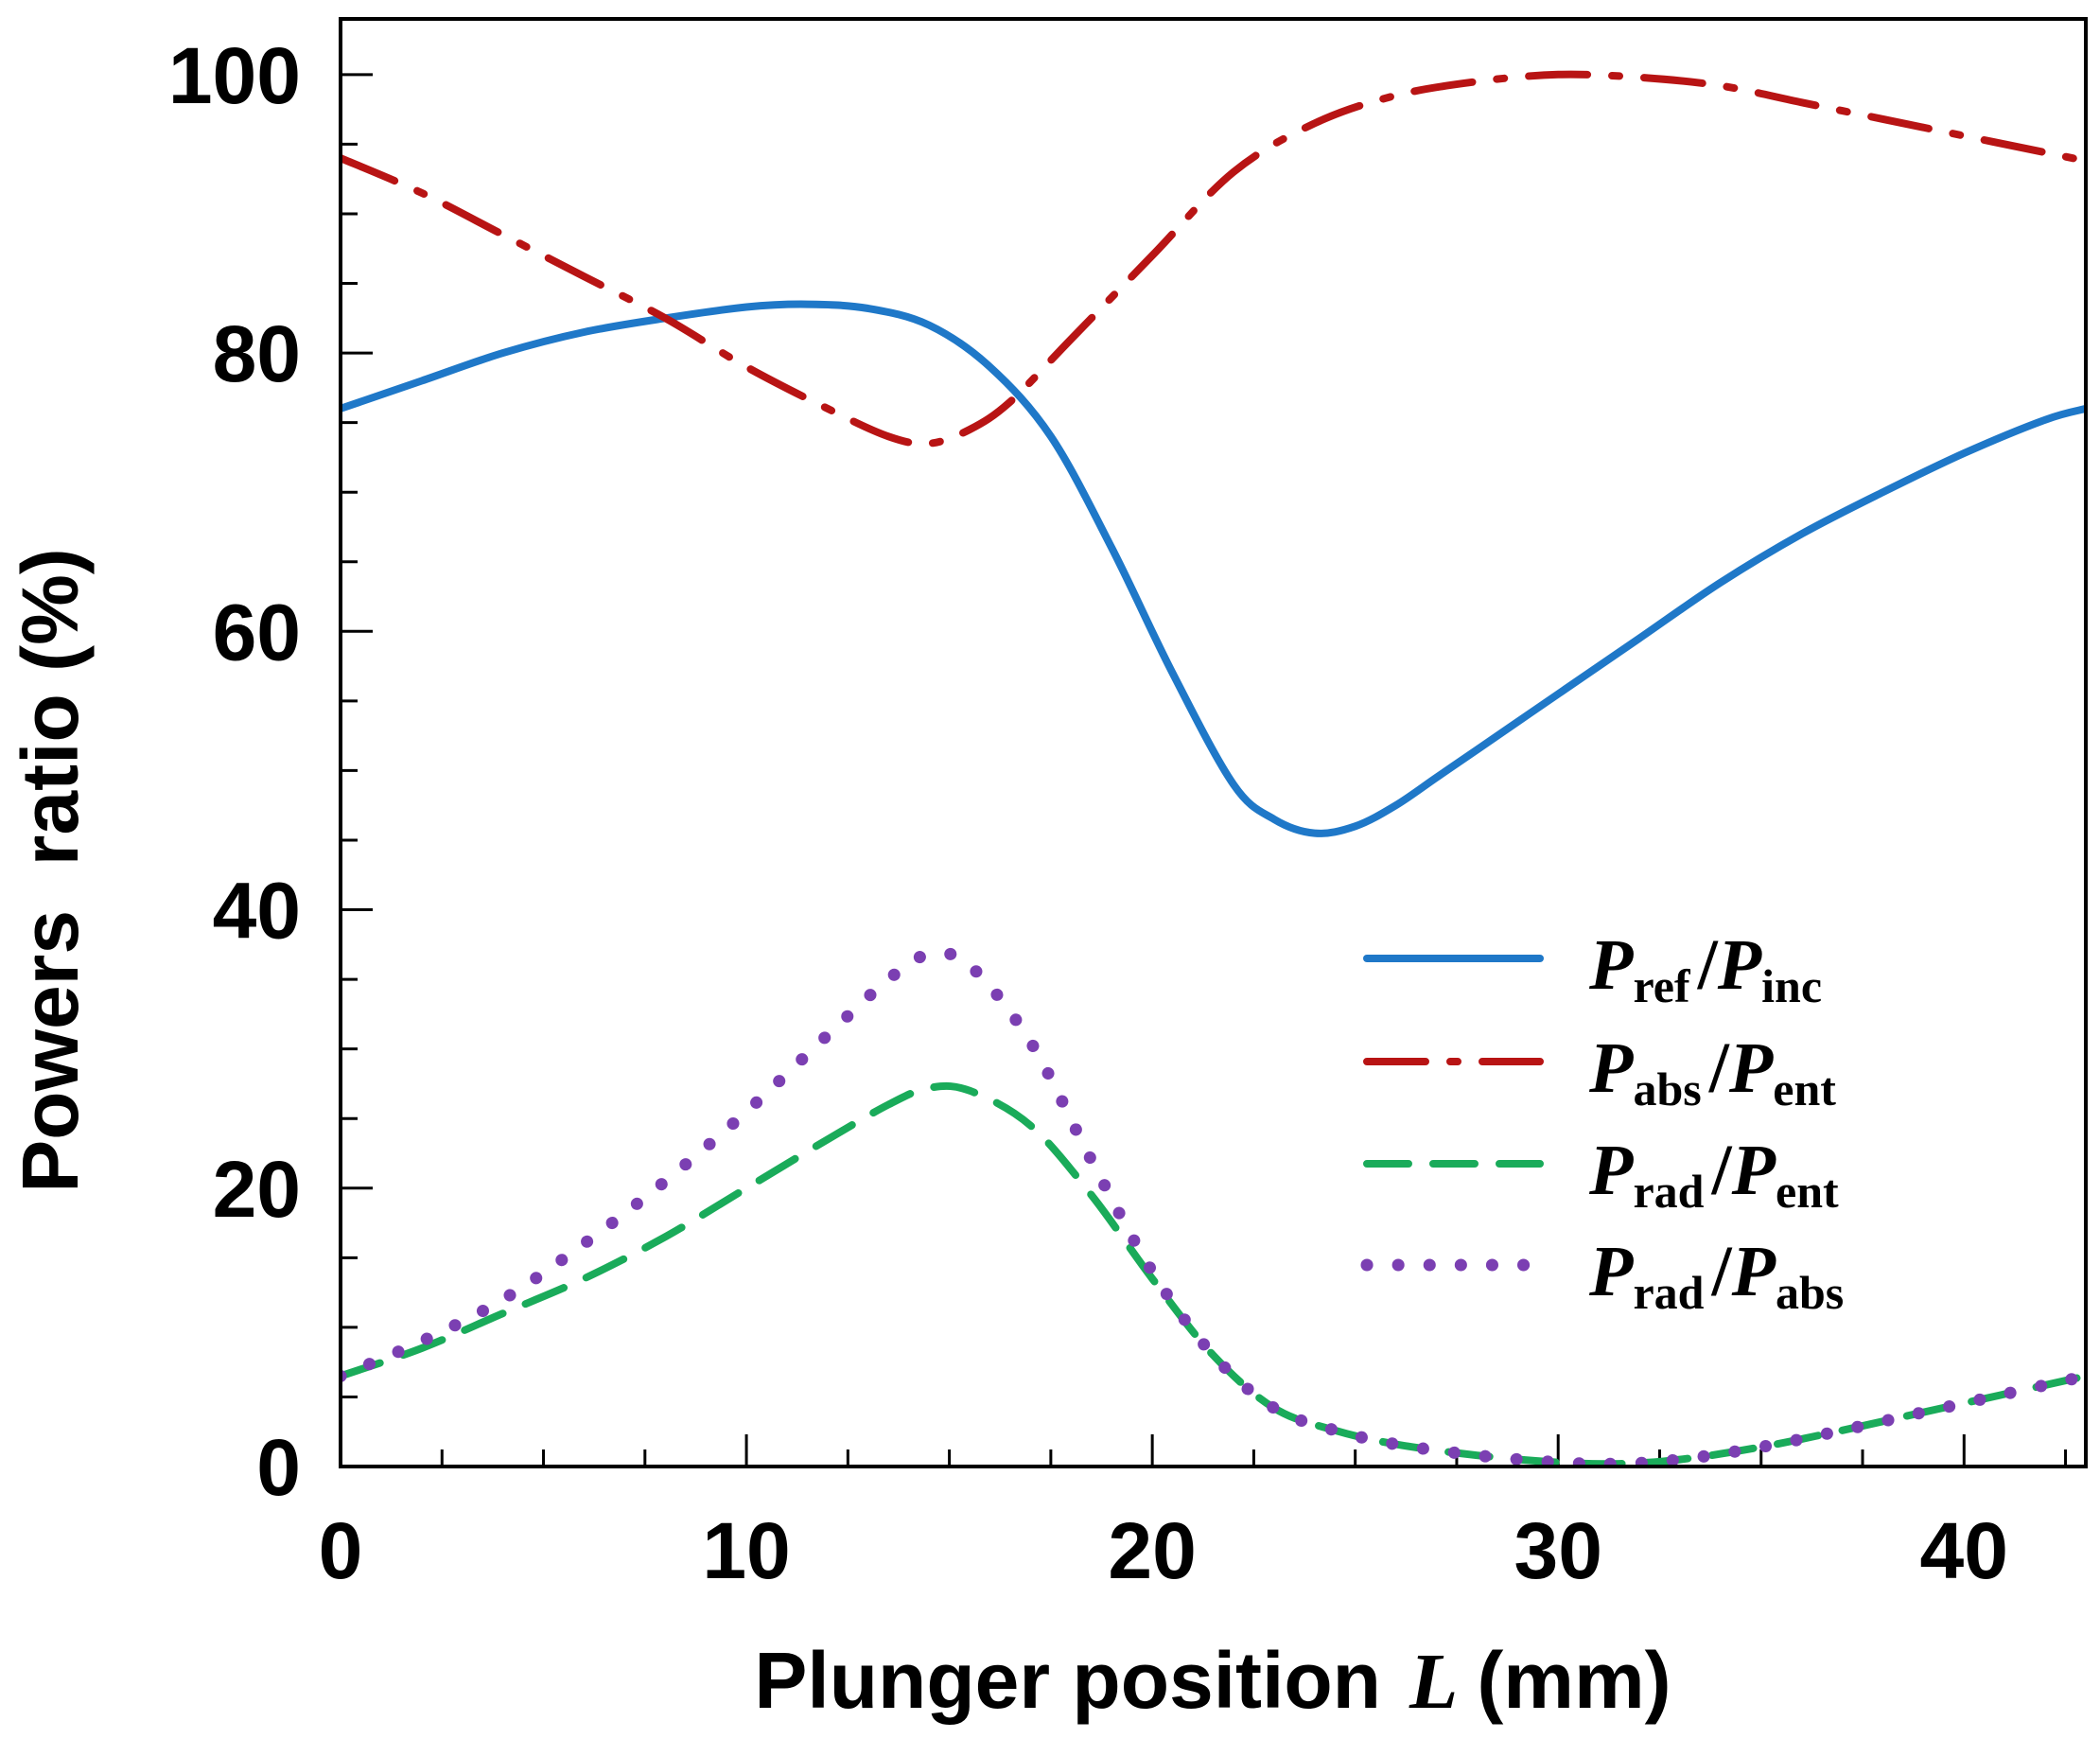  Describe the element at coordinates (1433, 1682) in the screenshot. I see `x-axis-title-variable: L` at that location.